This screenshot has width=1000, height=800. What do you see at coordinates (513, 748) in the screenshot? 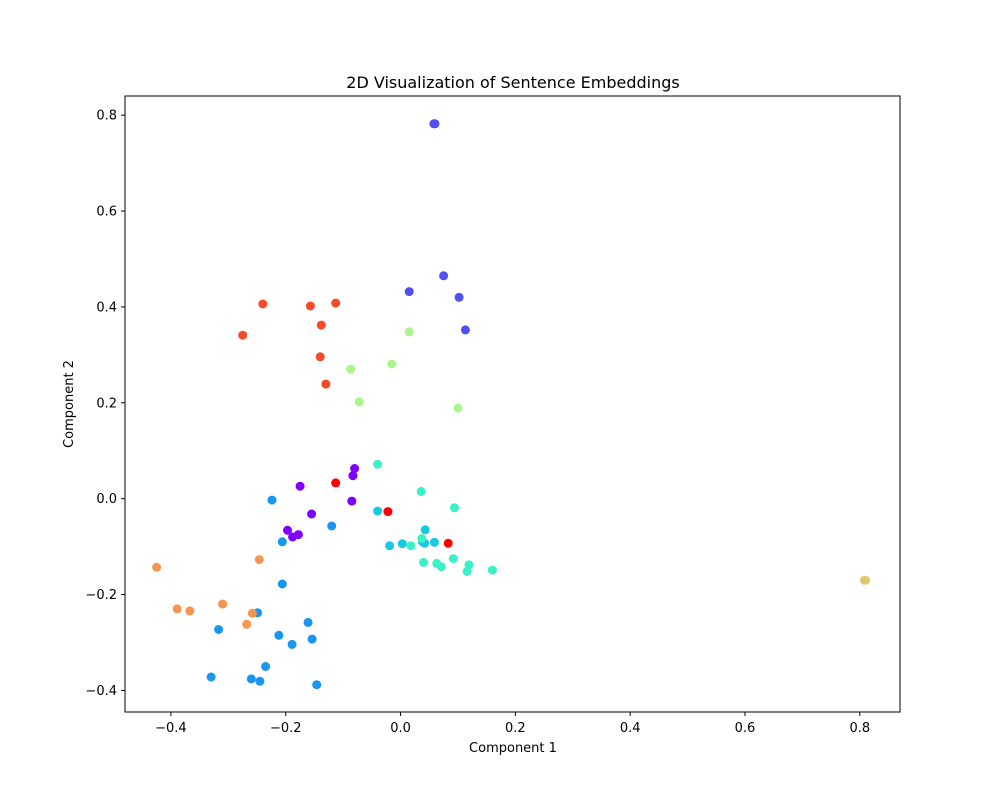
I see `x-axis-label: Component 1` at bounding box center [513, 748].